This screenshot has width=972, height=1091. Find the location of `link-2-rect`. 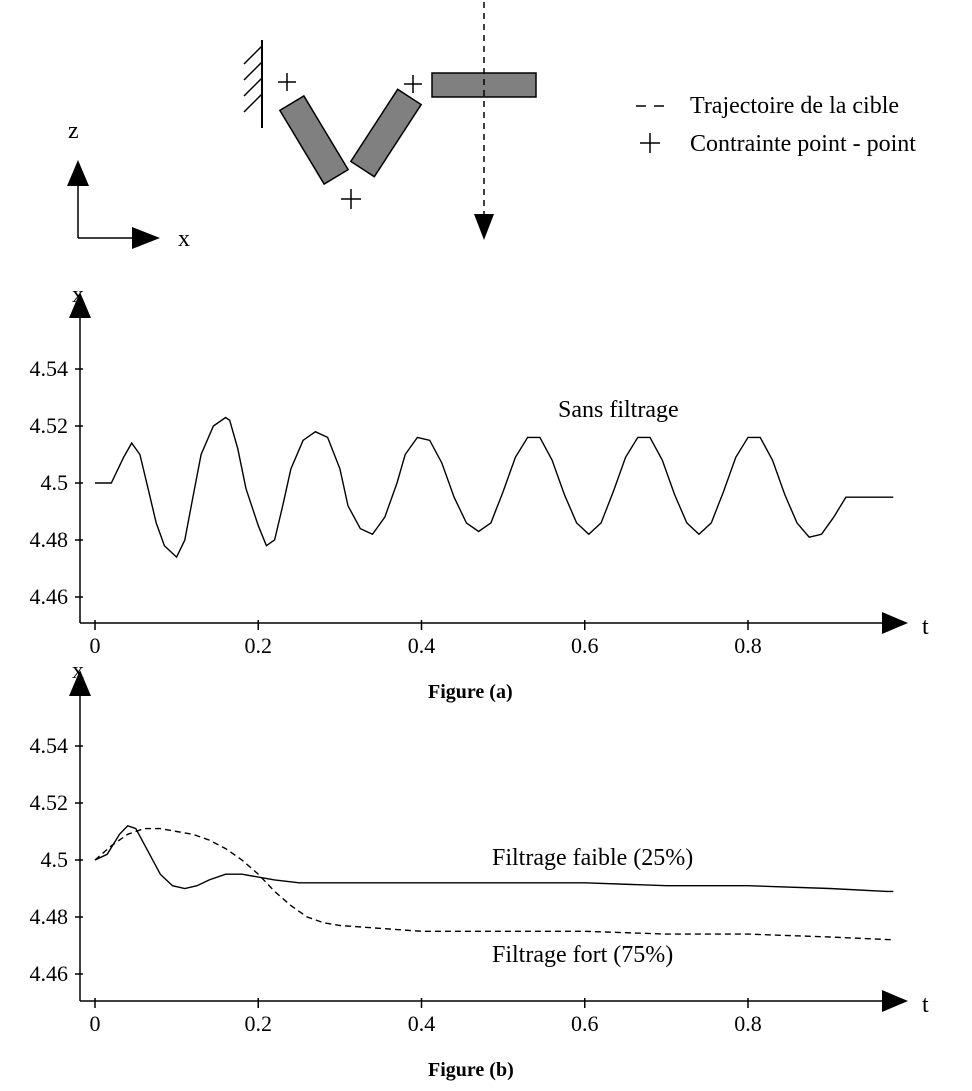

link-2-rect is located at coordinates (386, 133).